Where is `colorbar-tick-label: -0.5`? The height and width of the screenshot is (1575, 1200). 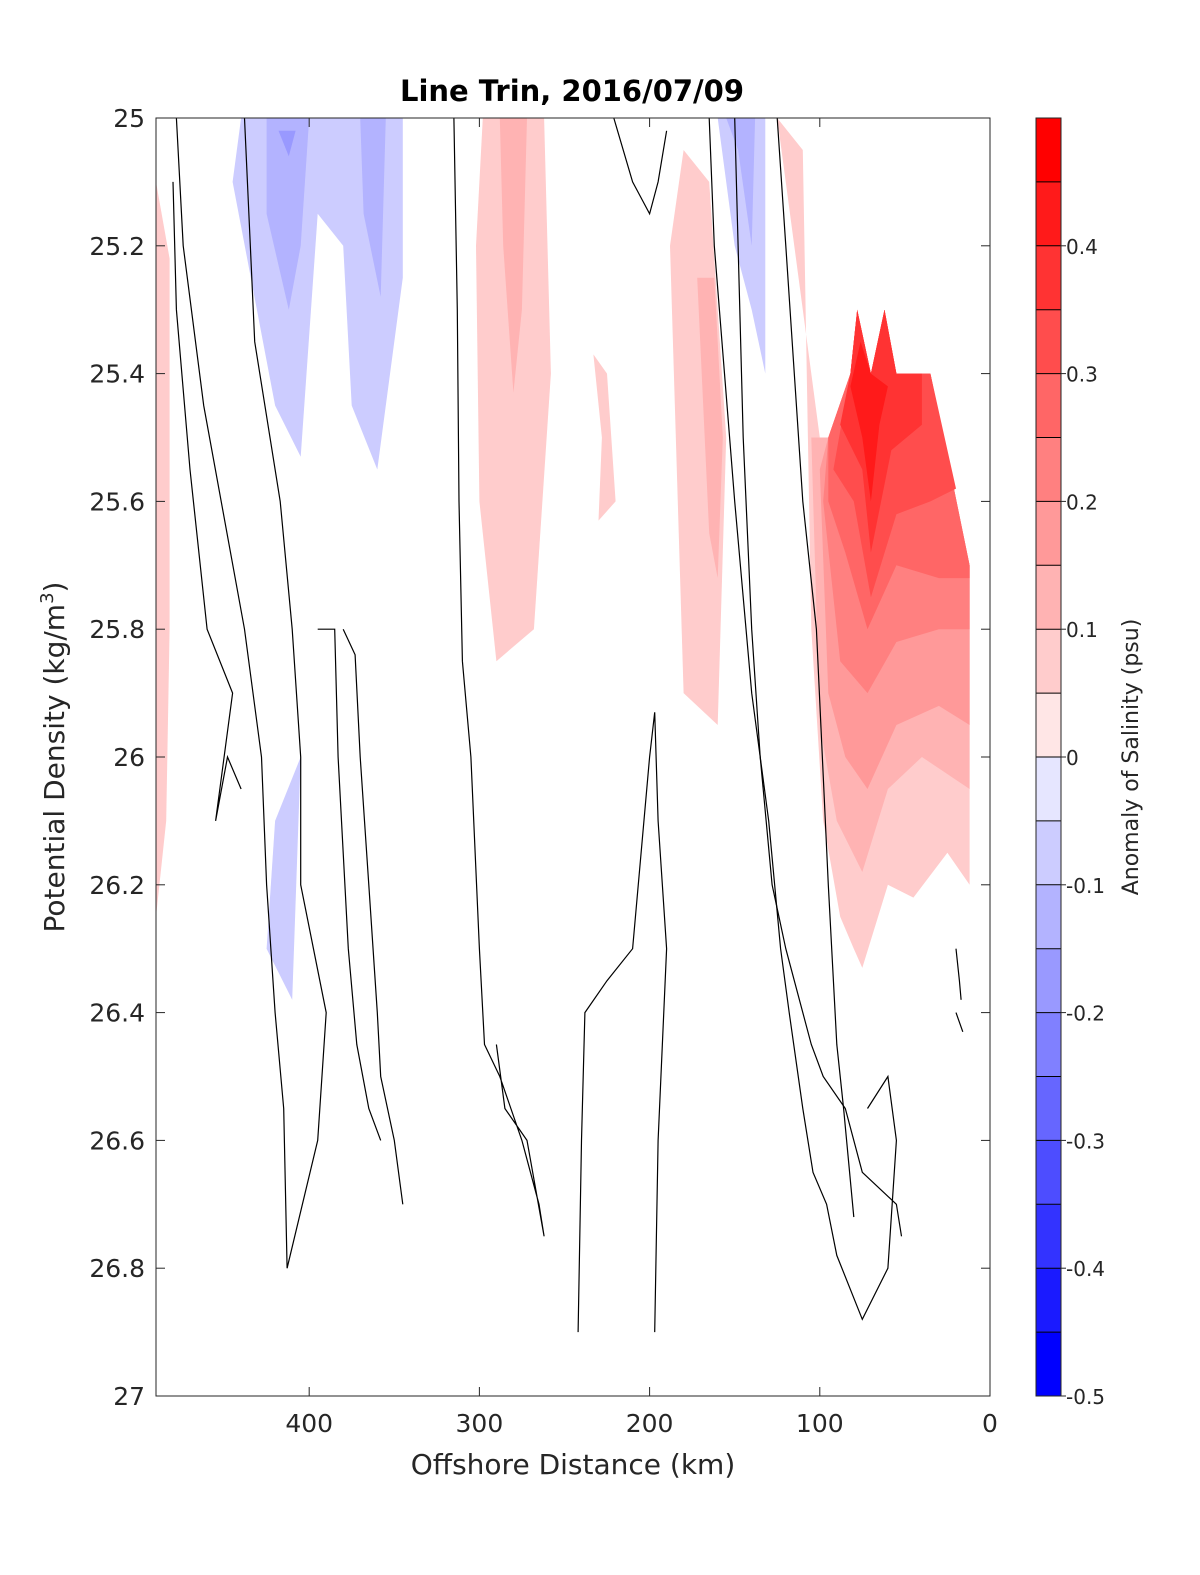 colorbar-tick-label: -0.5 is located at coordinates (1085, 1397).